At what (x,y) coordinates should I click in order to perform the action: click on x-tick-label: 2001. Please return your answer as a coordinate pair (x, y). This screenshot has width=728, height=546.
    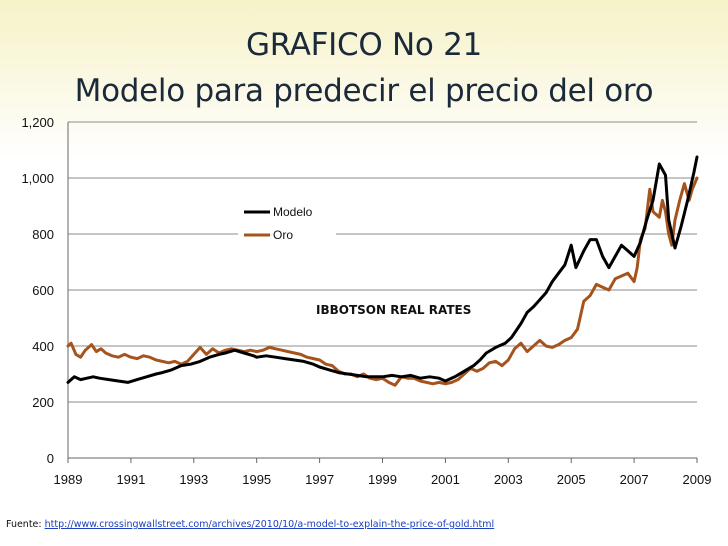
    Looking at the image, I should click on (445, 479).